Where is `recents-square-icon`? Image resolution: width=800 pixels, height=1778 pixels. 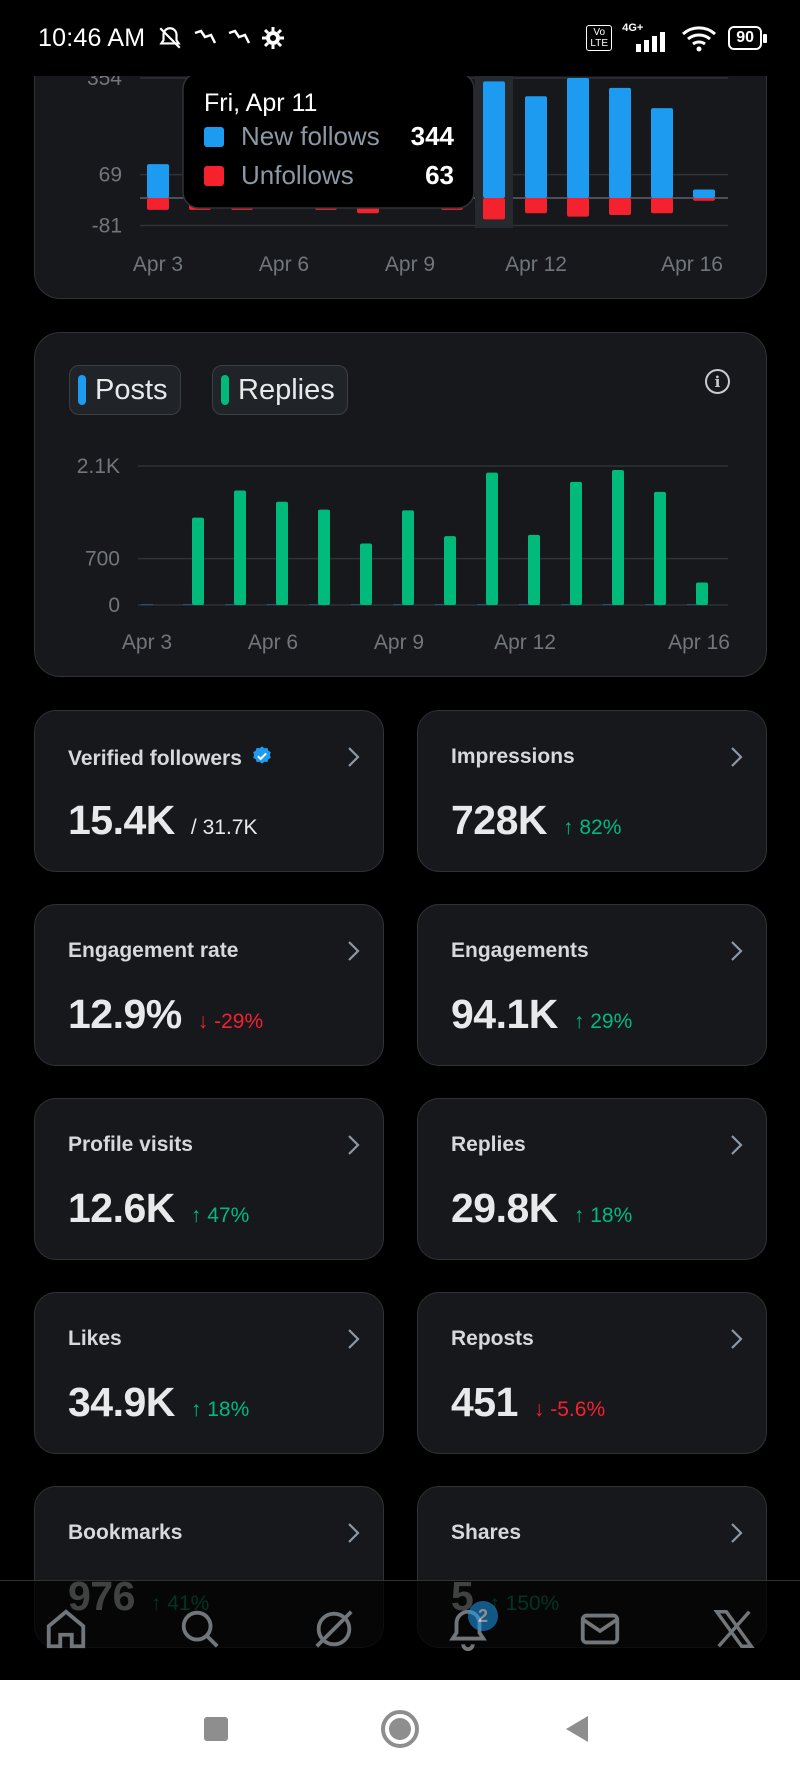
recents-square-icon is located at coordinates (216, 1729).